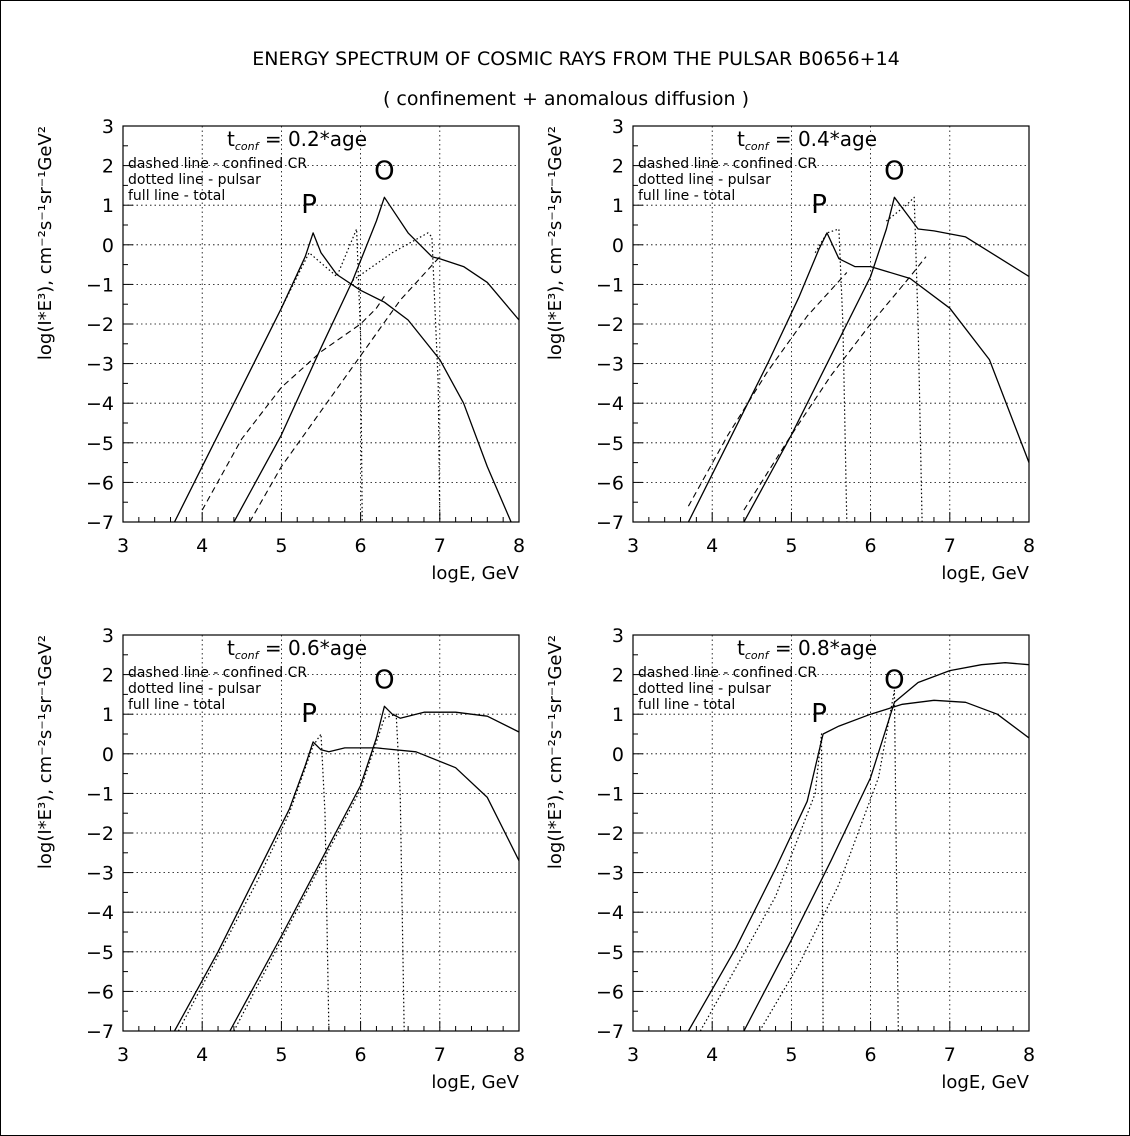 The width and height of the screenshot is (1130, 1136). I want to click on panel-title: tconf = 0.2*age, so click(297, 140).